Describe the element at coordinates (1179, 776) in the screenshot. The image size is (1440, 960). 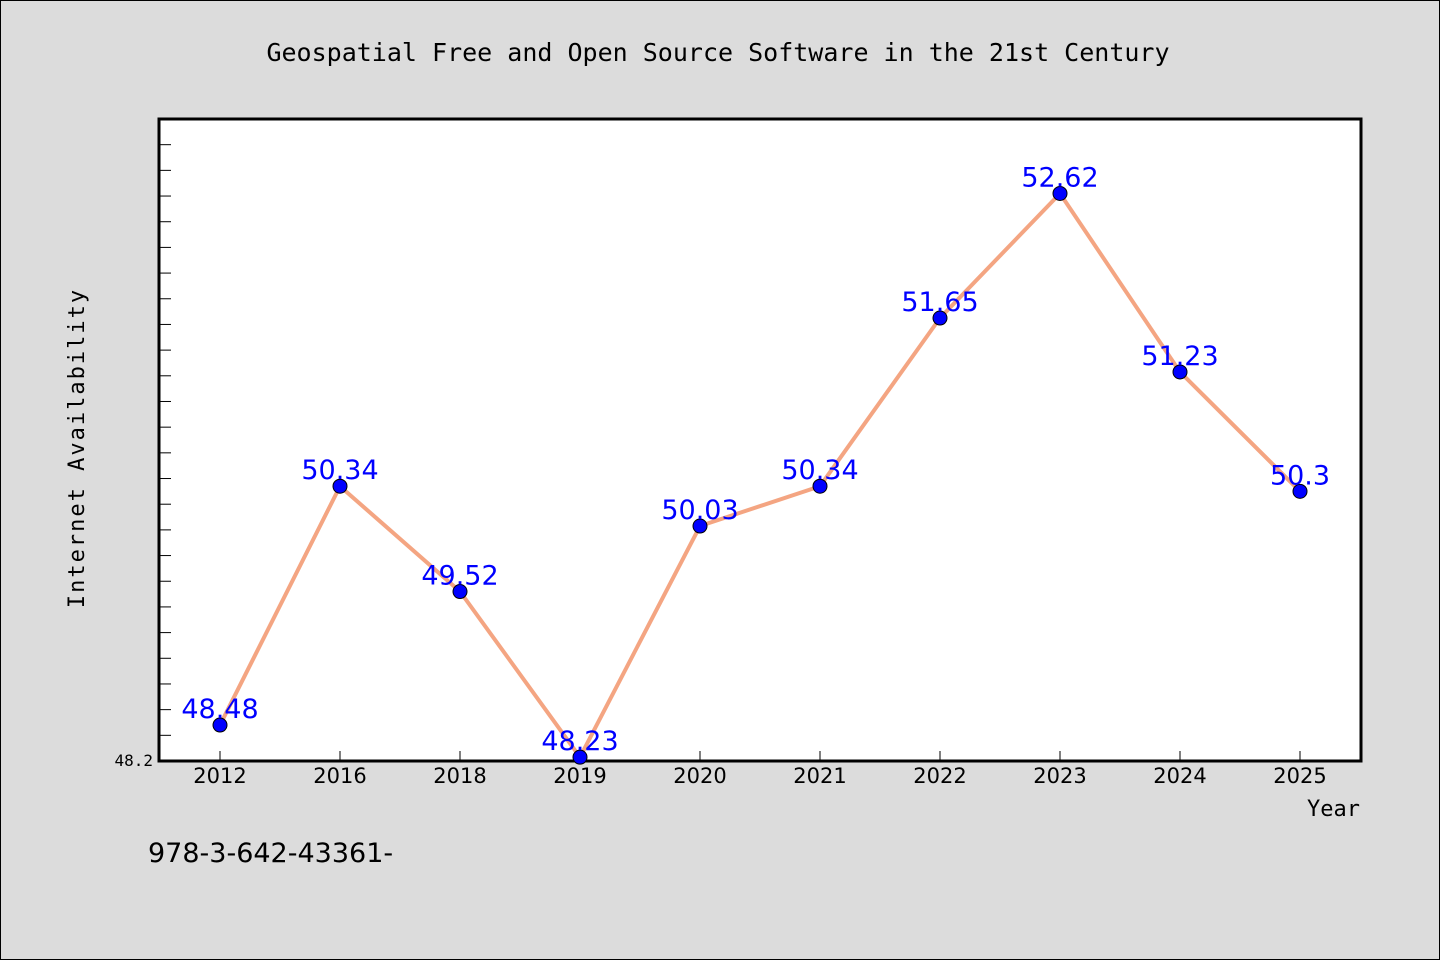
I see `x-tick-label: 2024` at that location.